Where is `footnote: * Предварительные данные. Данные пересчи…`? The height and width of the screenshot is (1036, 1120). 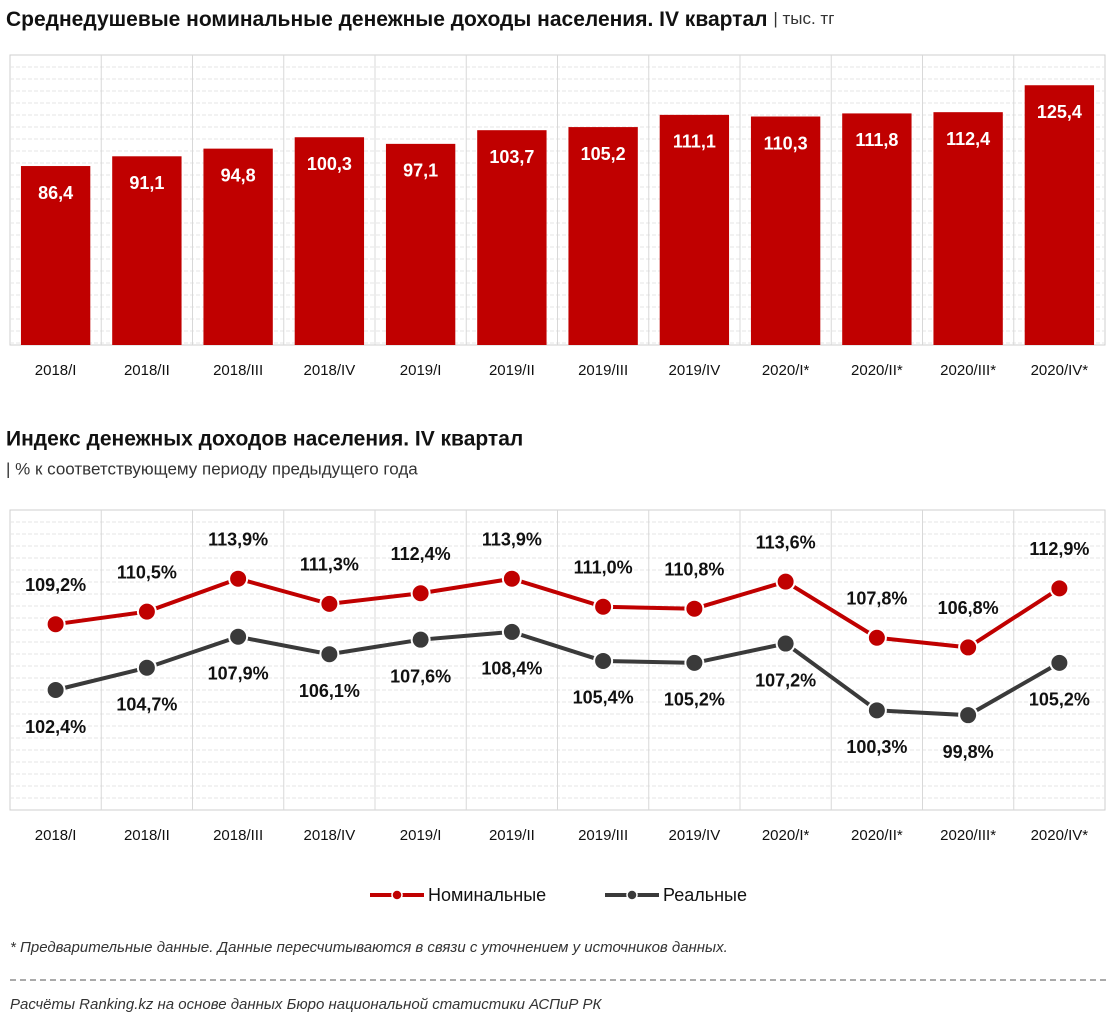 footnote: * Предварительные данные. Данные пересчи… is located at coordinates (369, 947).